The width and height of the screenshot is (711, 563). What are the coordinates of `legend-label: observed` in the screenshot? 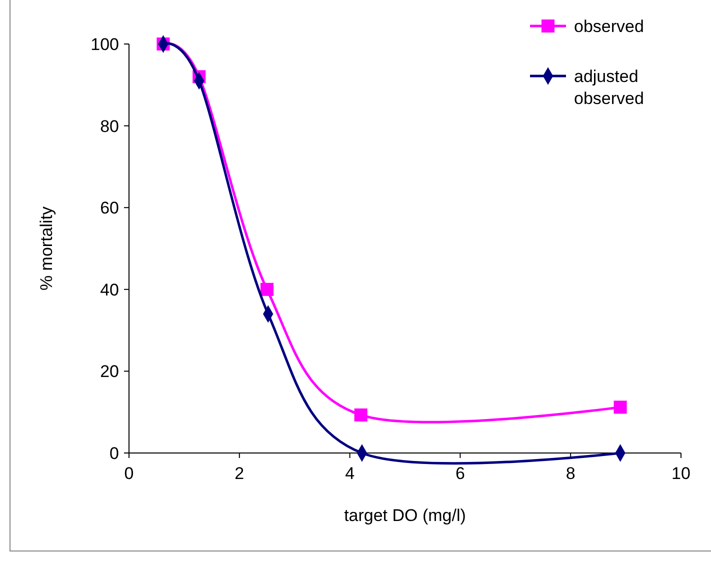 It's located at (609, 26).